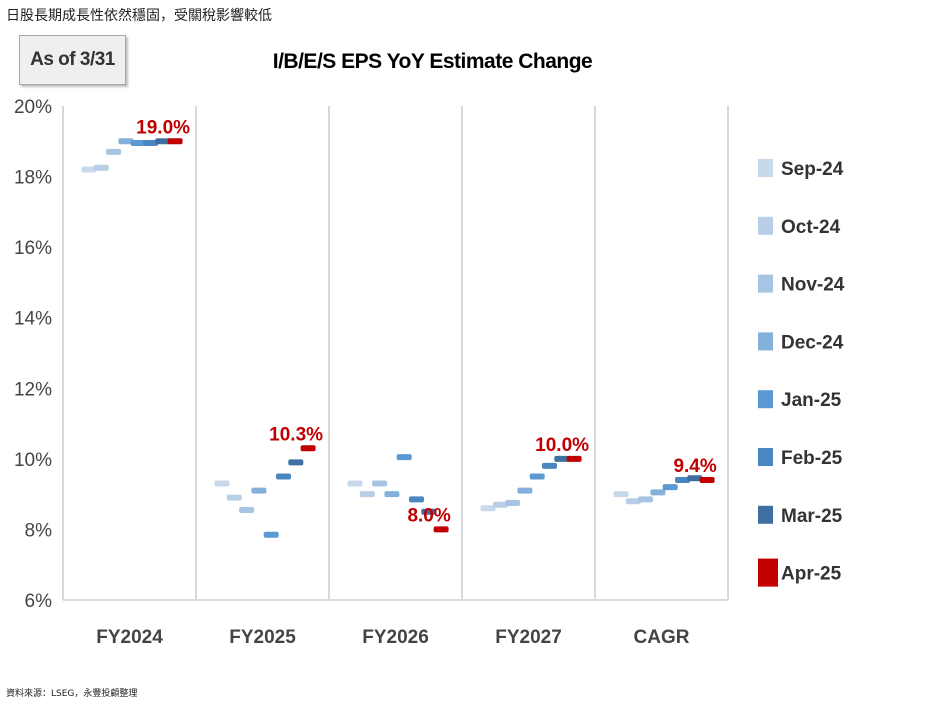  Describe the element at coordinates (811, 400) in the screenshot. I see `legend-label: Jan-25` at that location.